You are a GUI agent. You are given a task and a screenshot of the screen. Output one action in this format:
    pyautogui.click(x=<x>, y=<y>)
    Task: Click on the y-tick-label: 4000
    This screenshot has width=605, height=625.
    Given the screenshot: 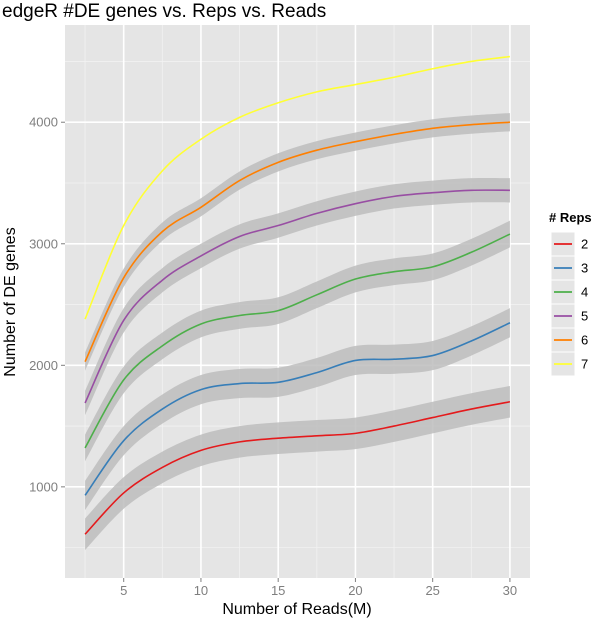 What is the action you would take?
    pyautogui.click(x=43, y=122)
    